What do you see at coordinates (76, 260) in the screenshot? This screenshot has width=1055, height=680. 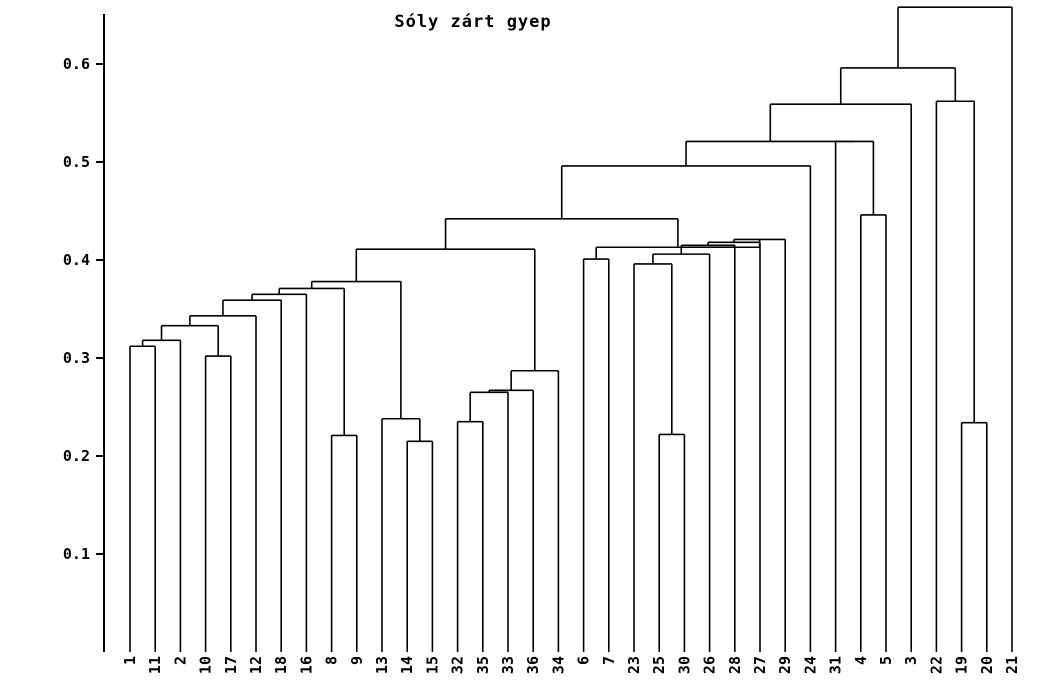 I see `y-tick-label: 0.4` at bounding box center [76, 260].